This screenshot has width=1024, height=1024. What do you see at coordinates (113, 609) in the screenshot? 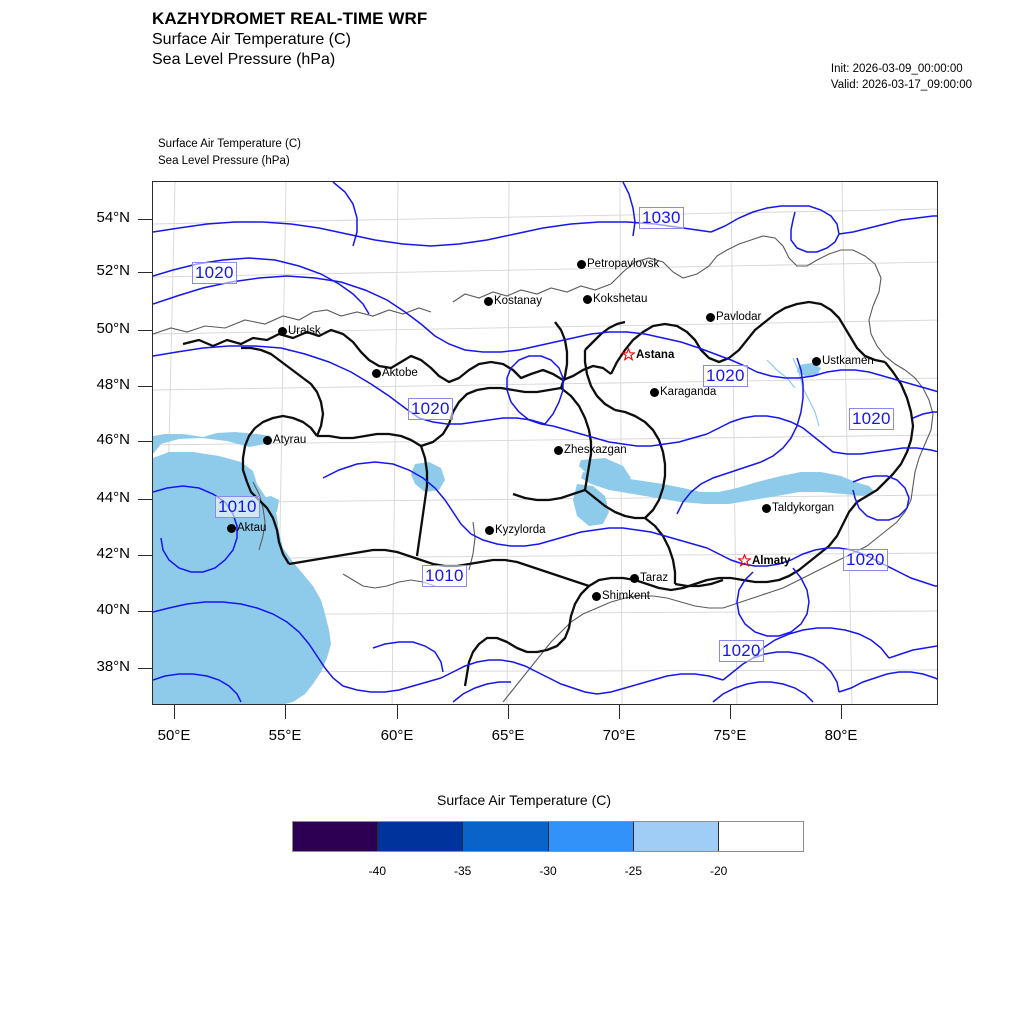
I see `lat-tick-label: 40°N` at bounding box center [113, 609].